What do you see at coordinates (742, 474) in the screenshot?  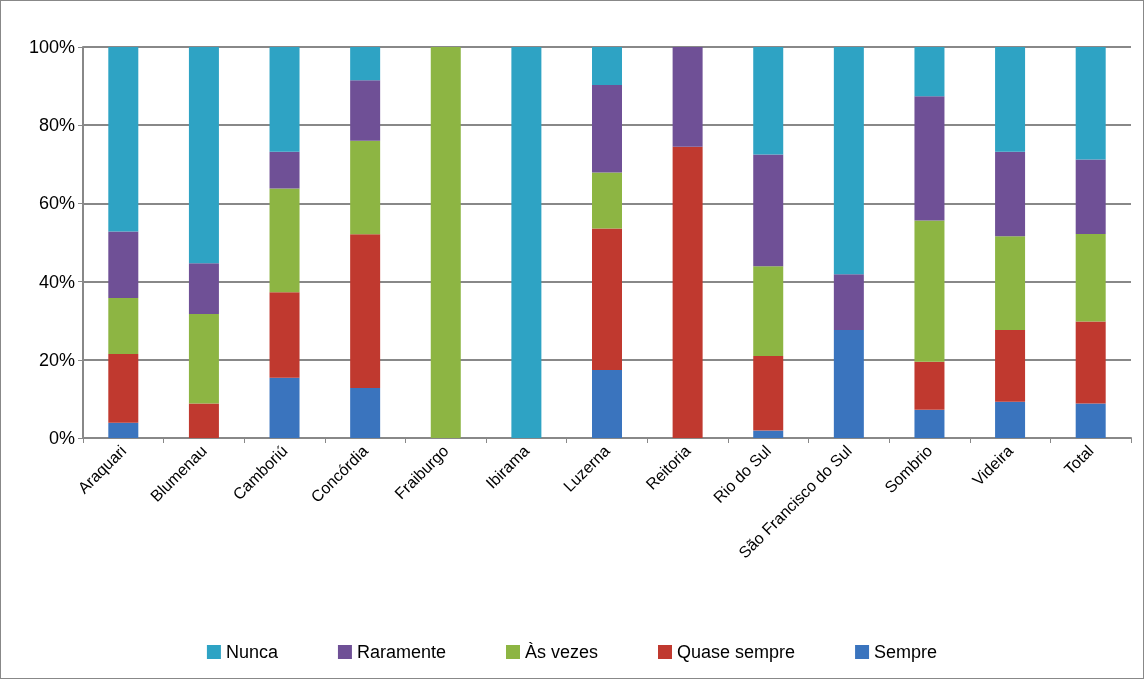 I see `x-tick-label: Rio do Sul` at bounding box center [742, 474].